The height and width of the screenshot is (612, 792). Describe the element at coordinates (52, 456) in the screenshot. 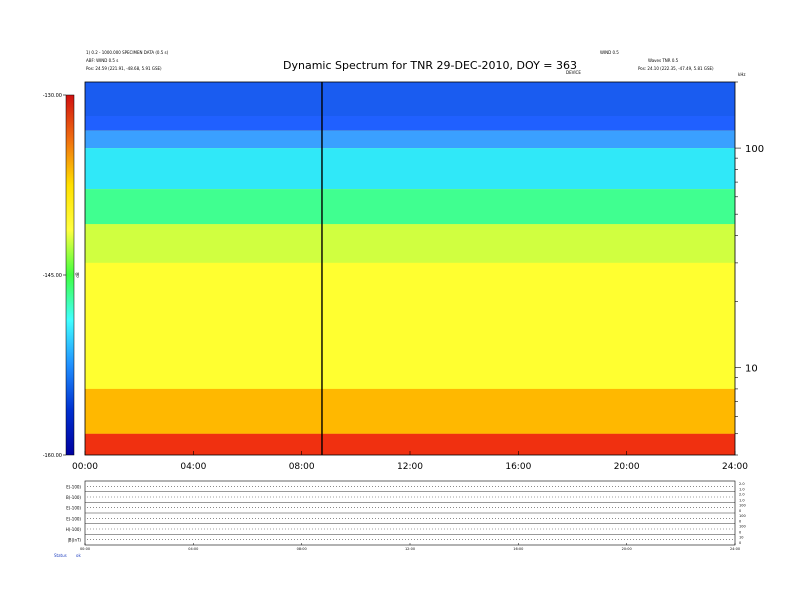

I see `colorbar-tick-label: -160.00` at that location.